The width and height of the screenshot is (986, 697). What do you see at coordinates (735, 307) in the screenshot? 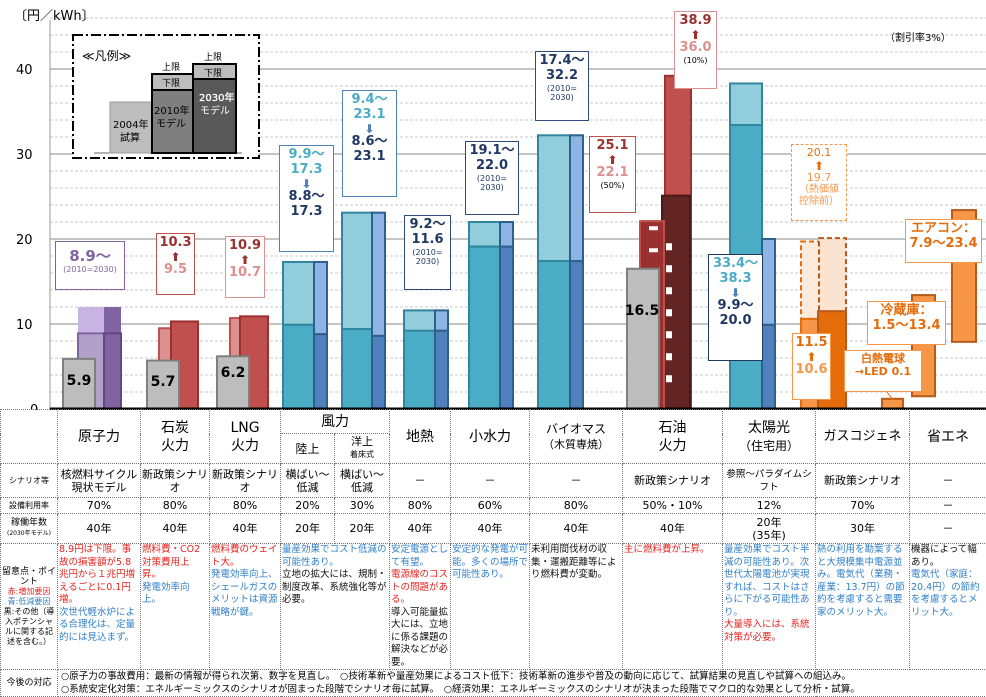
I see `annotation-solar: 33.4〜 38.3 ⬇ 9.9〜 20.0` at bounding box center [735, 307].